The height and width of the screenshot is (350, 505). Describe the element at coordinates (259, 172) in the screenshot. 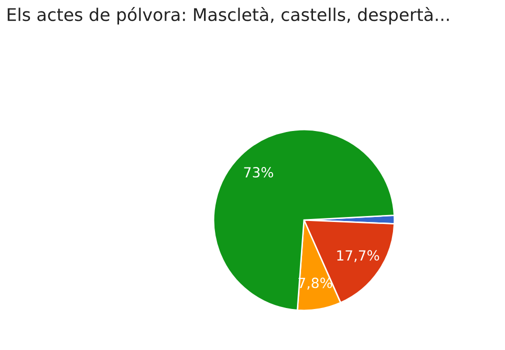

I see `data-label: 73%` at that location.